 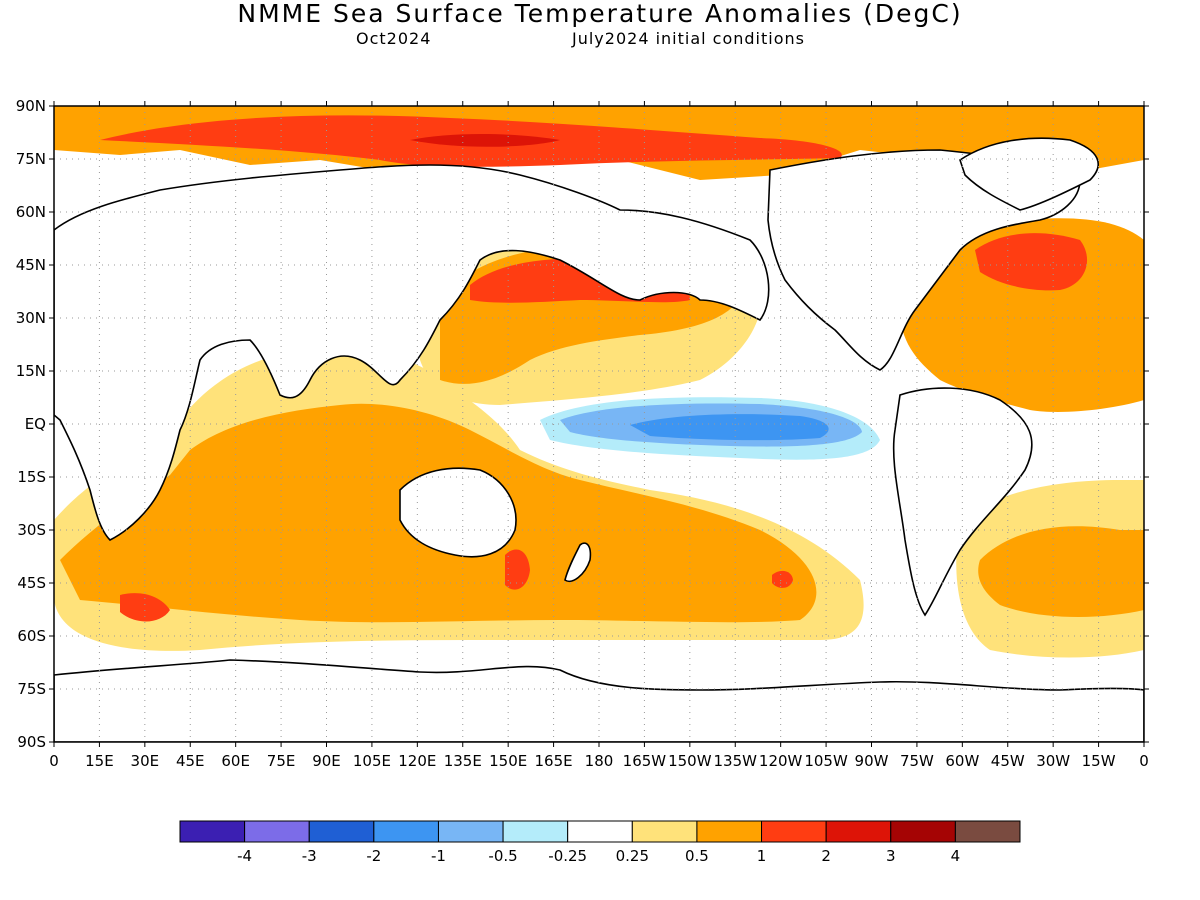 I want to click on valid-month: Oct2024, so click(x=394, y=38).